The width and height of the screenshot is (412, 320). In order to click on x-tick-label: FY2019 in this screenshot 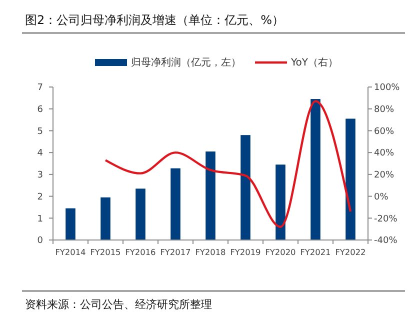, I will do `click(245, 252)`.